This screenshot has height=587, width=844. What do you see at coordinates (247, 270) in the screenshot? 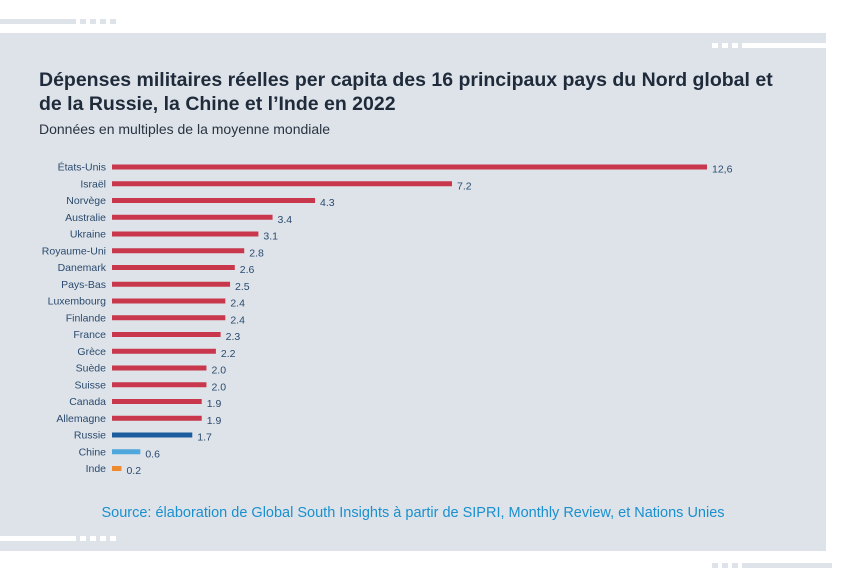
I see `value-label: 2.6` at bounding box center [247, 270].